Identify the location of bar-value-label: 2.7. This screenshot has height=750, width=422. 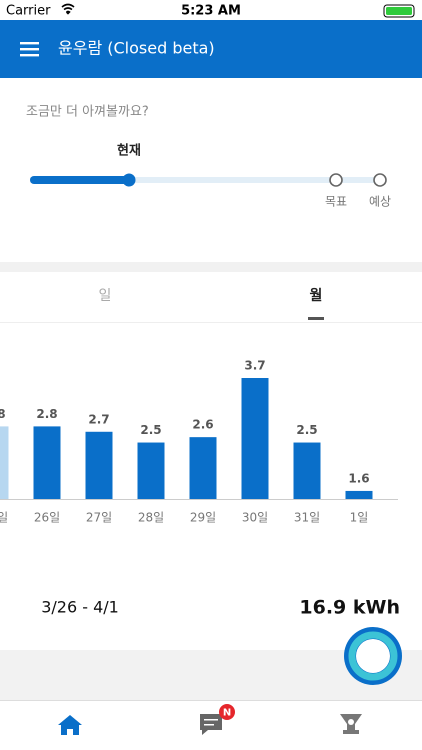
(98, 419).